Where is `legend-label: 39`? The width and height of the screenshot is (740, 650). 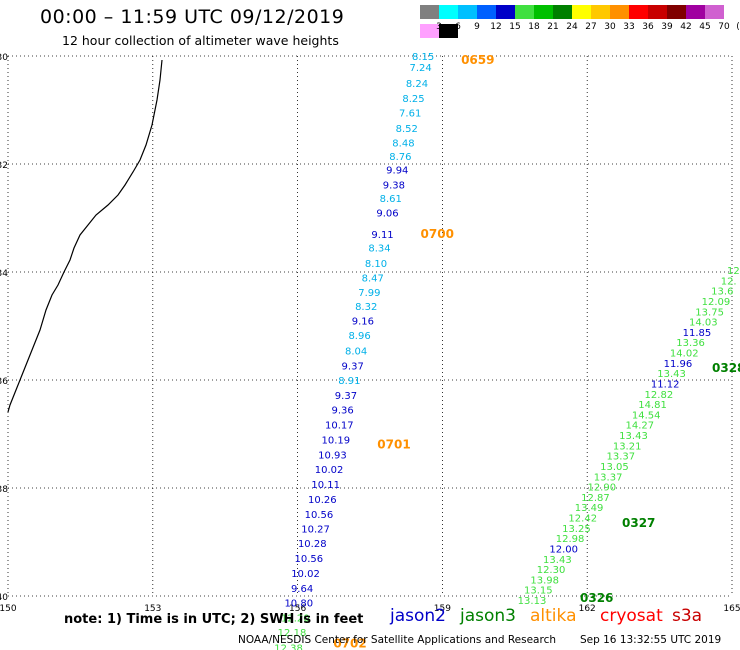
legend-label: 39 is located at coordinates (667, 27).